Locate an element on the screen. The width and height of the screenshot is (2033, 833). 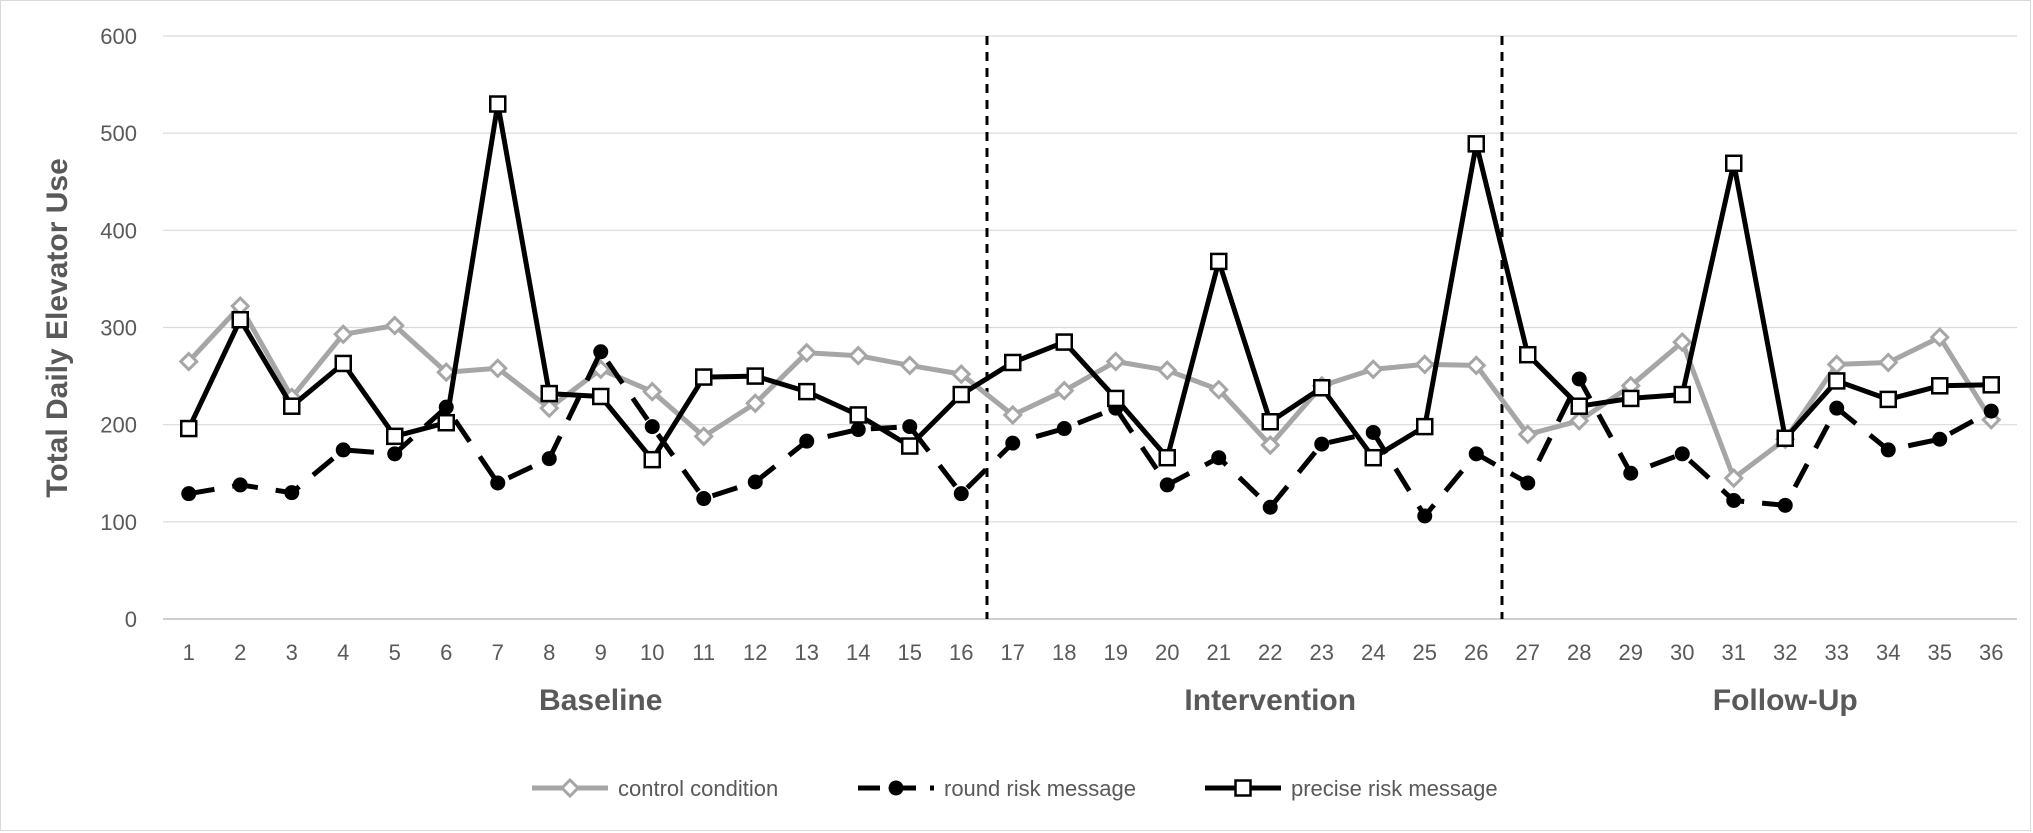
x-tick-label: 25 is located at coordinates (1425, 652).